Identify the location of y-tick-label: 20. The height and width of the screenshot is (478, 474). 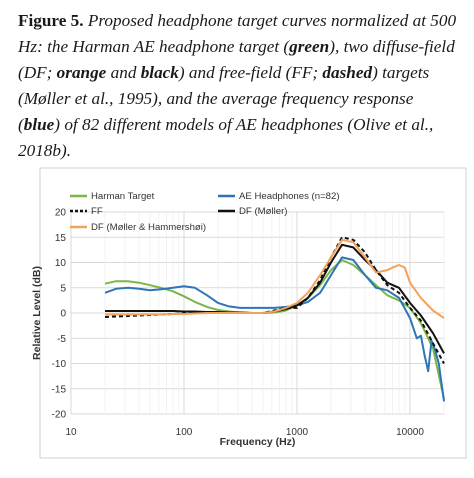
(61, 213).